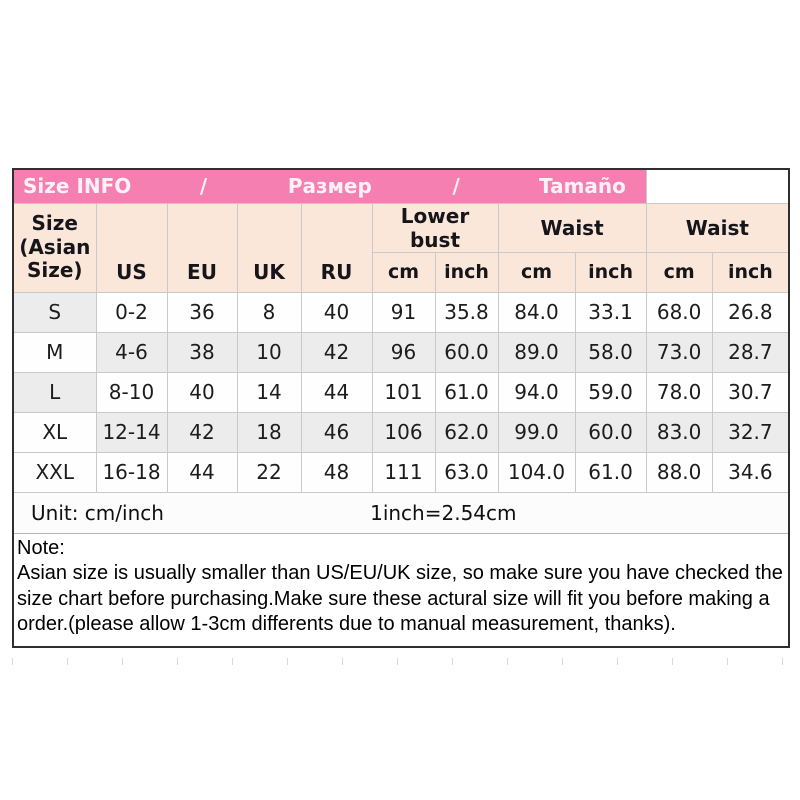 The width and height of the screenshot is (800, 800). I want to click on ru-cell: 48, so click(336, 472).